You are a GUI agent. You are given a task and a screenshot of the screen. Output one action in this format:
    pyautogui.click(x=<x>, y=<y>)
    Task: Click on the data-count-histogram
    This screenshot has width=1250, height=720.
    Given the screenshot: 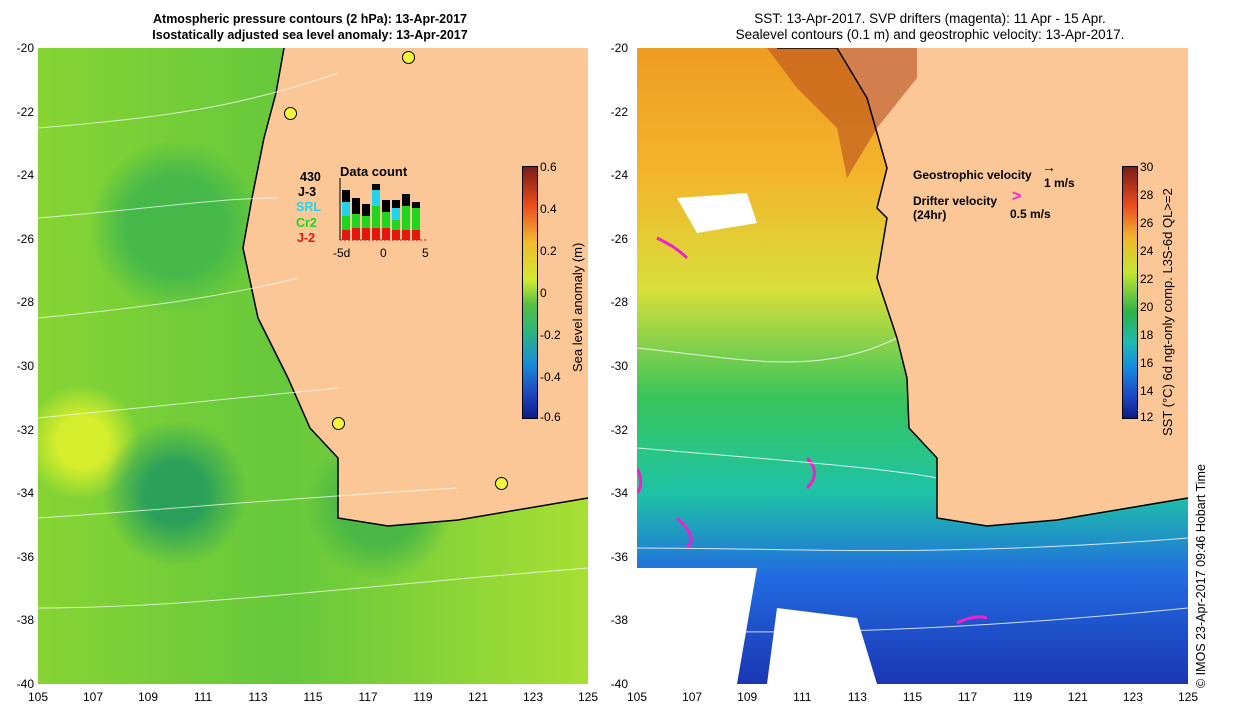 What is the action you would take?
    pyautogui.click(x=383, y=209)
    